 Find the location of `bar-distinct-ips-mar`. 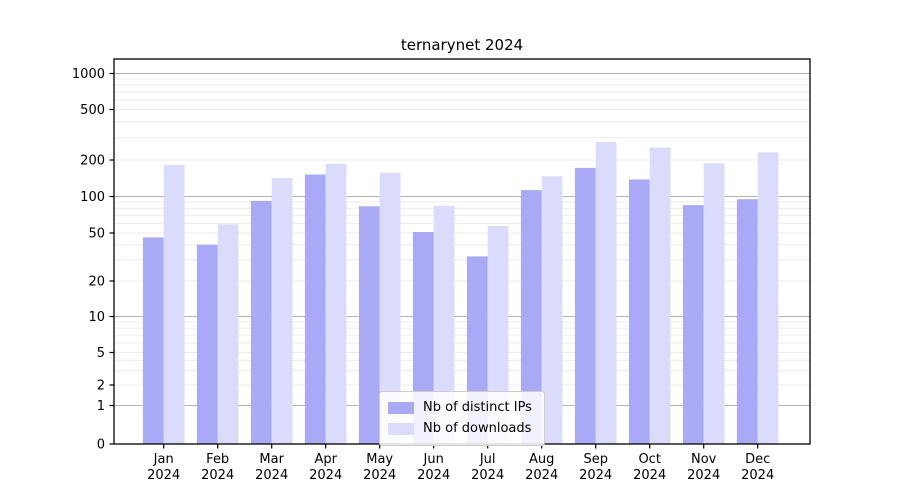

bar-distinct-ips-mar is located at coordinates (261, 322).